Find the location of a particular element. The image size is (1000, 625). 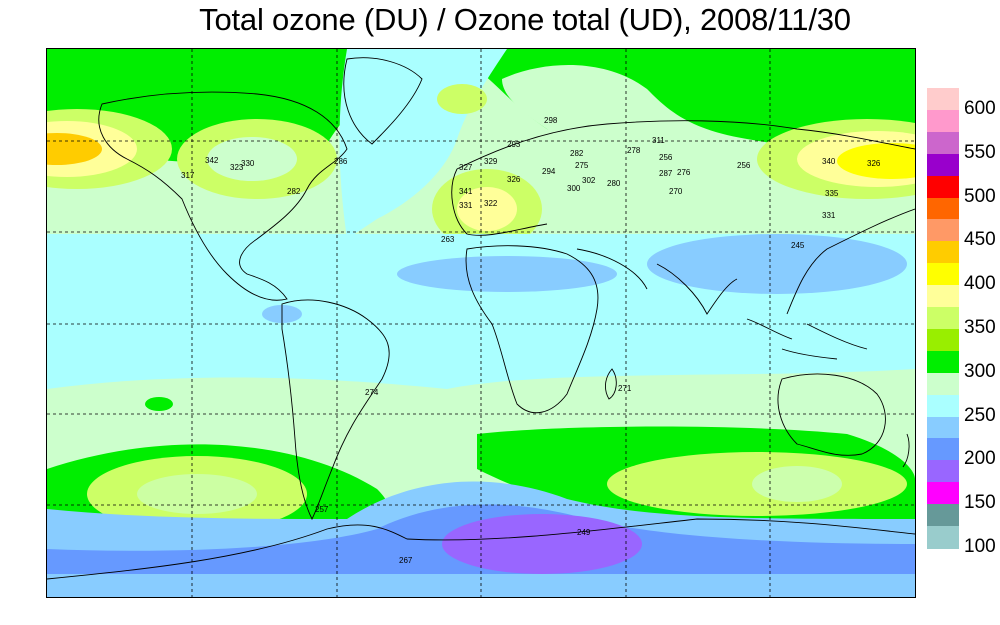

station-value: 286 is located at coordinates (341, 161).